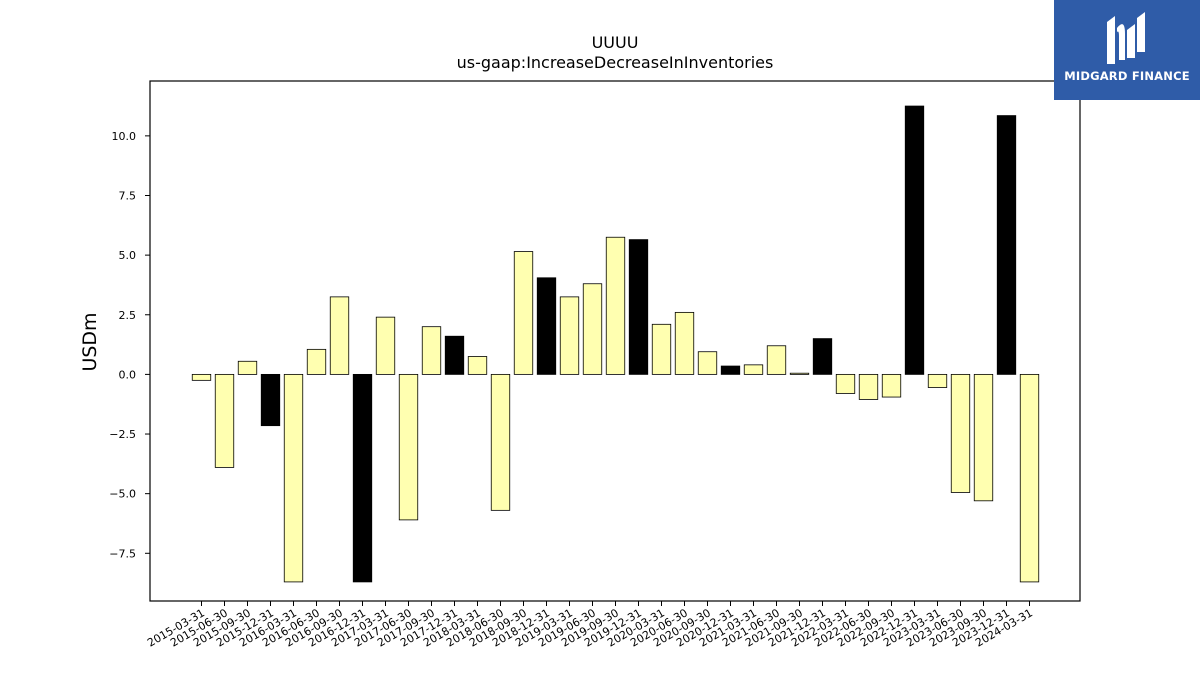 The width and height of the screenshot is (1200, 675). Describe the element at coordinates (615, 62) in the screenshot. I see `chart-subtitle: us-gaap:IncreaseDecreaseInInventories` at that location.